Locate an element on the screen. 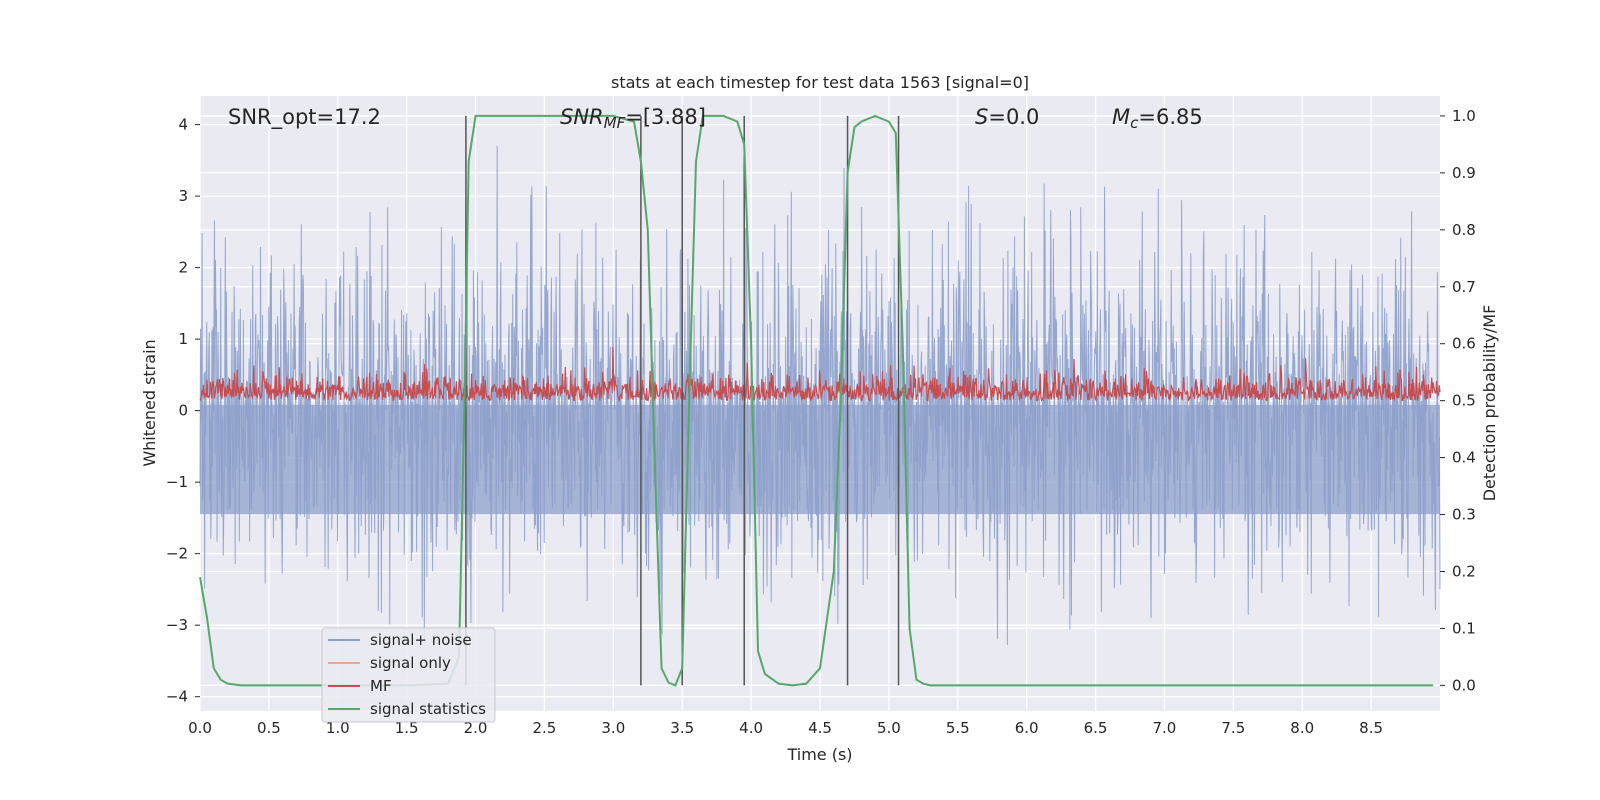 The width and height of the screenshot is (1600, 800). y-tick-label: 1 is located at coordinates (183, 339).